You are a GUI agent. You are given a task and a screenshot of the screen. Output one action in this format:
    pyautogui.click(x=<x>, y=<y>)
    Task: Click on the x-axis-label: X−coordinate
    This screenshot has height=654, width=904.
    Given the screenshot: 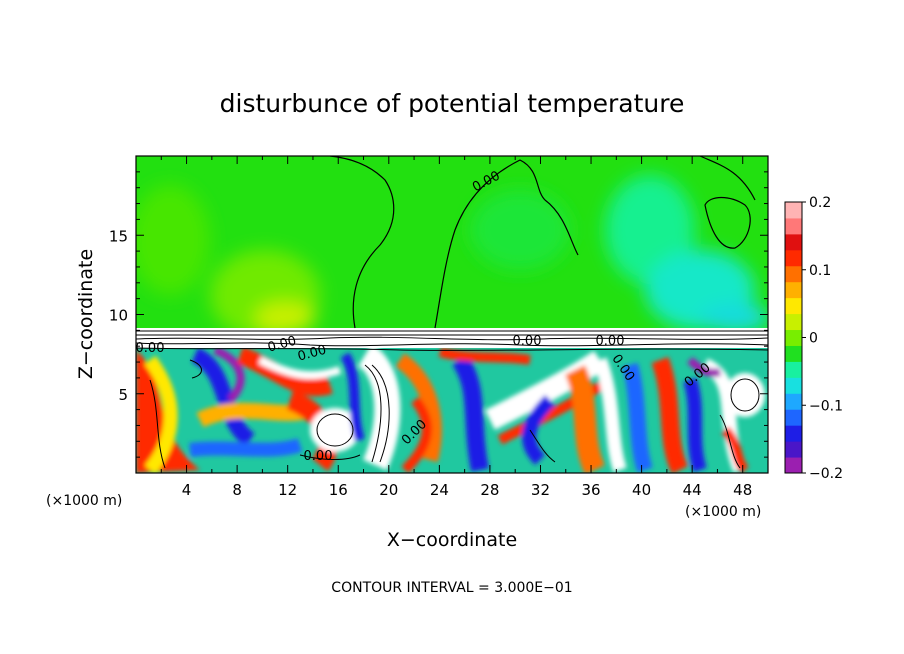 What is the action you would take?
    pyautogui.click(x=452, y=540)
    